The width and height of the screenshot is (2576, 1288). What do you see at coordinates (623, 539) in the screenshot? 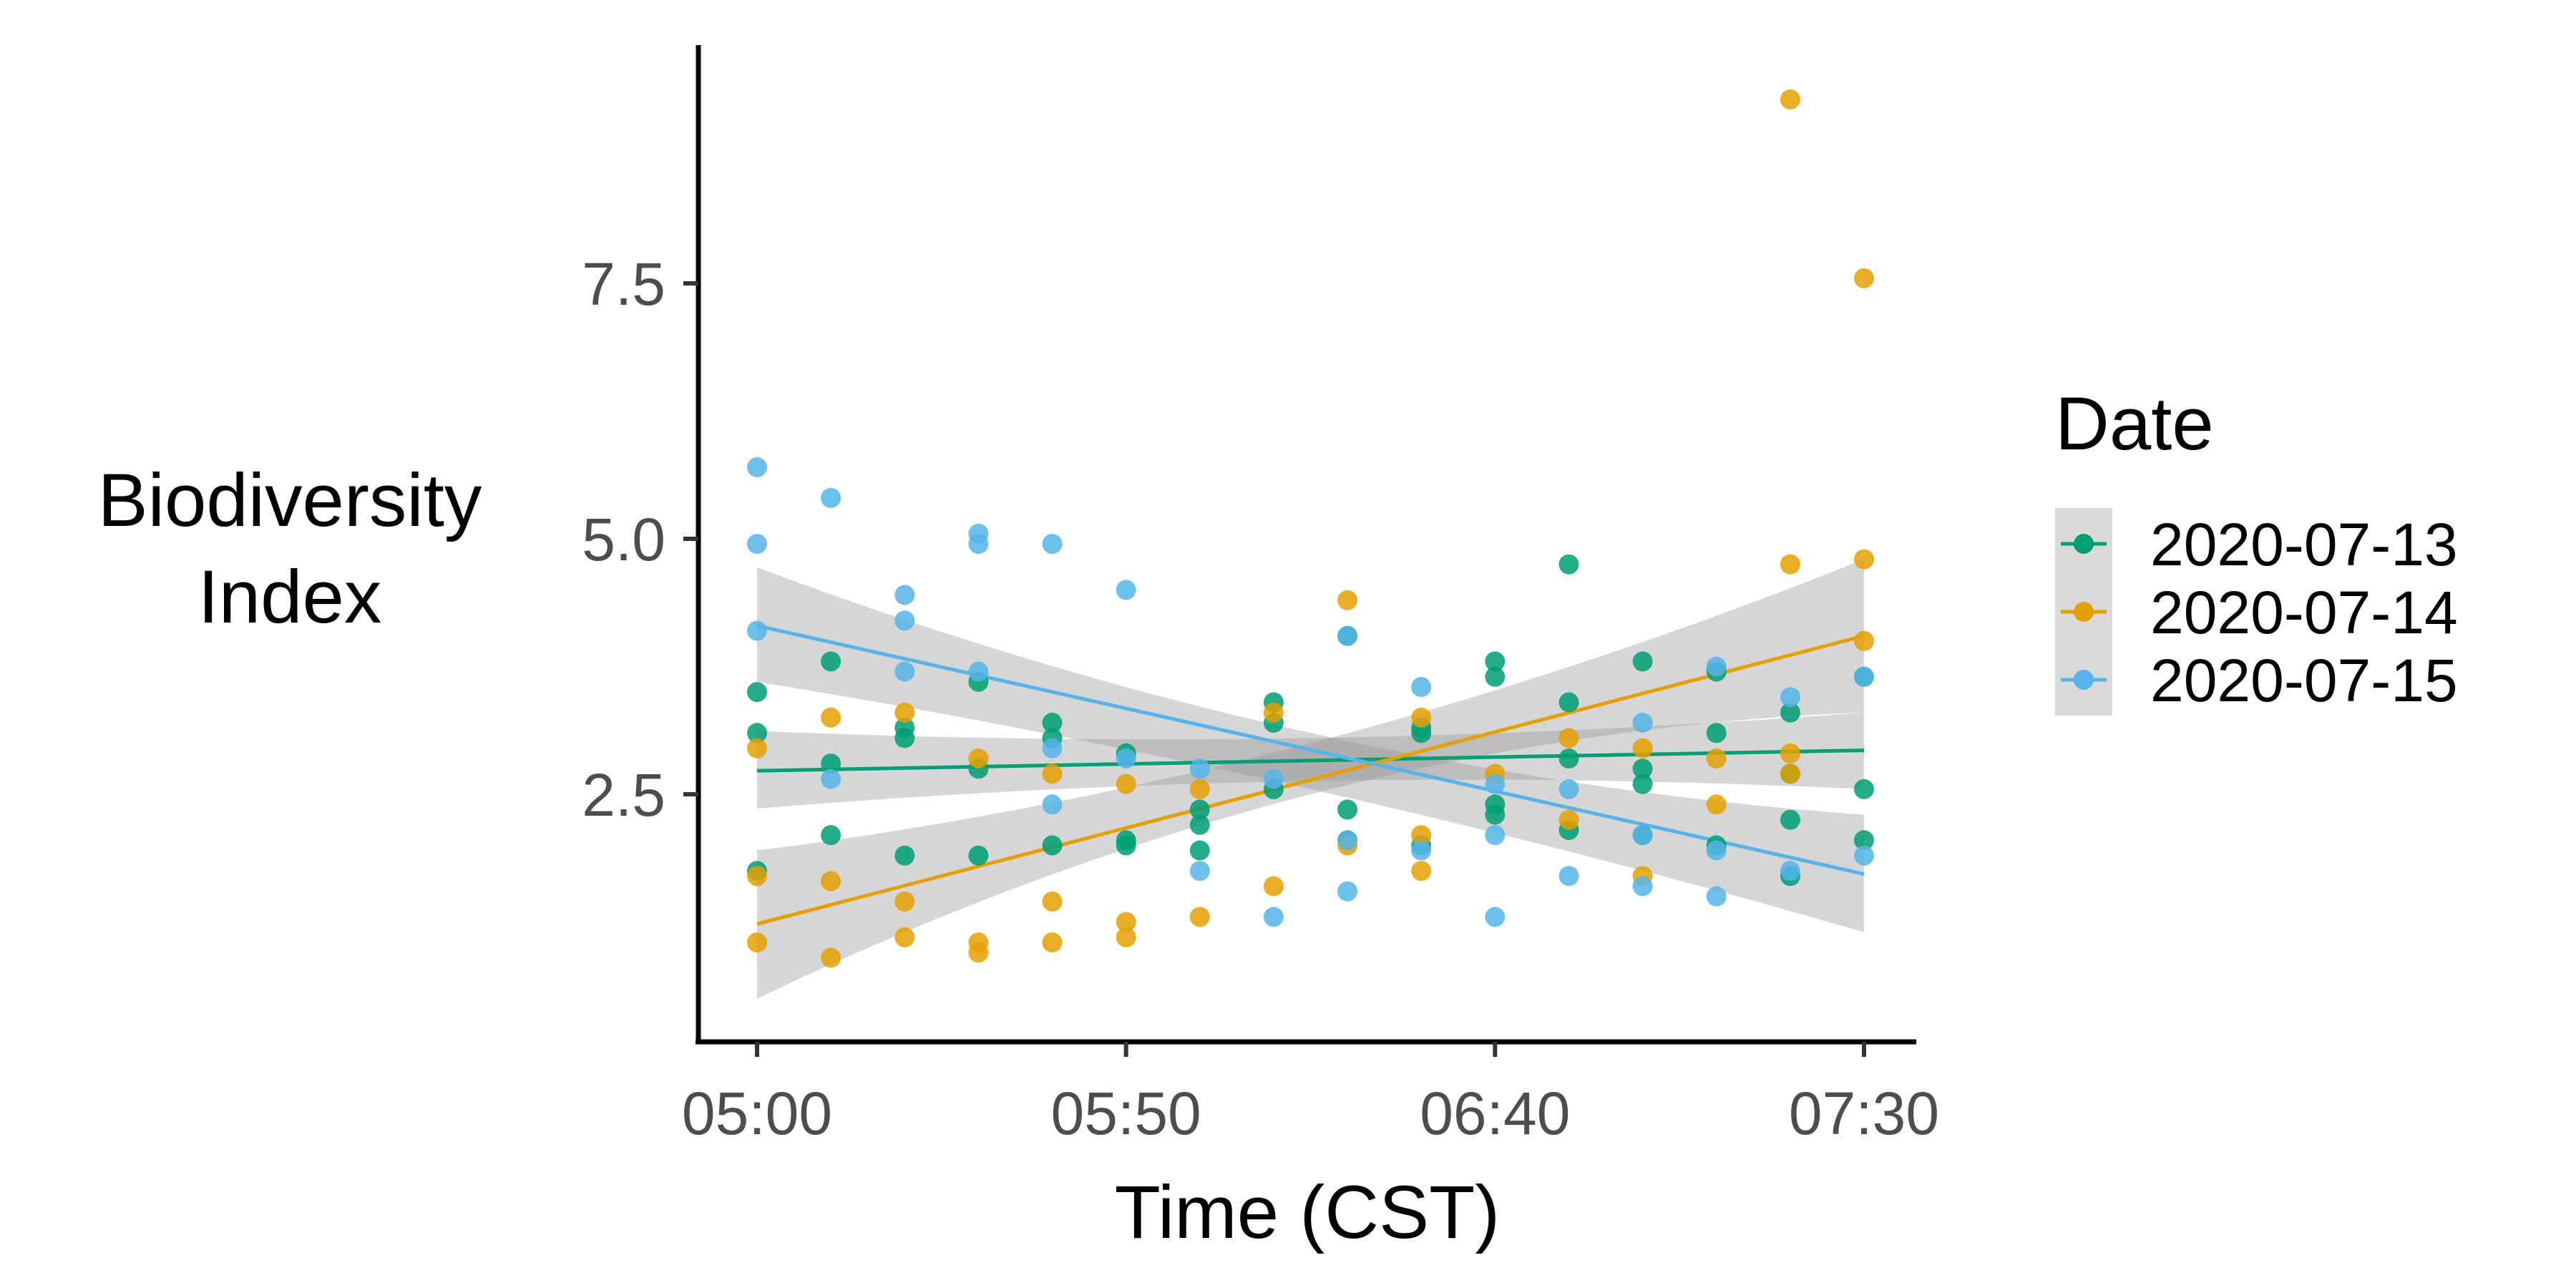
I see `y-tick-label: 5.0` at bounding box center [623, 539].